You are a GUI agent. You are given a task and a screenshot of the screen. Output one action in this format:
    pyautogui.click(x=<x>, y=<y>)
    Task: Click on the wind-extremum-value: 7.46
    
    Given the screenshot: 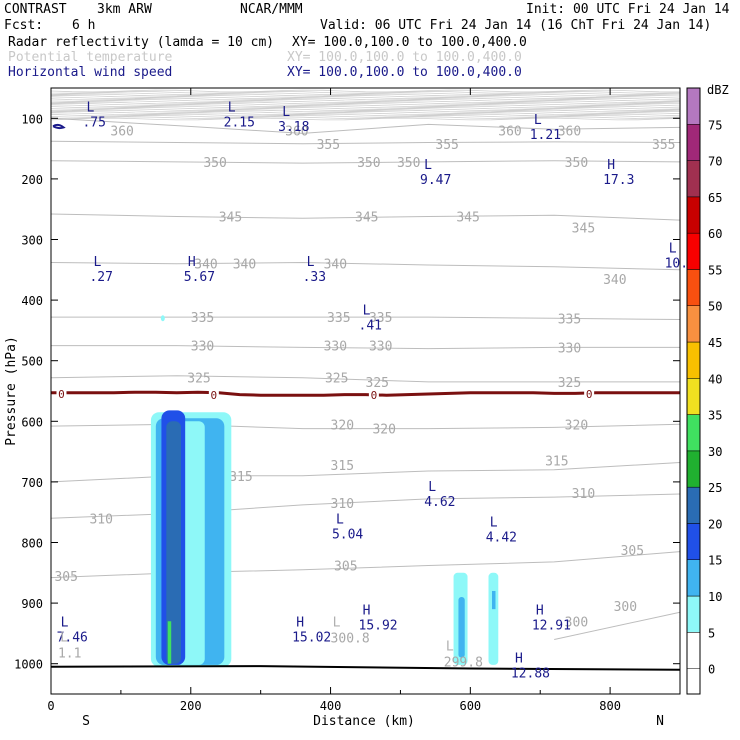 What is the action you would take?
    pyautogui.click(x=72, y=637)
    